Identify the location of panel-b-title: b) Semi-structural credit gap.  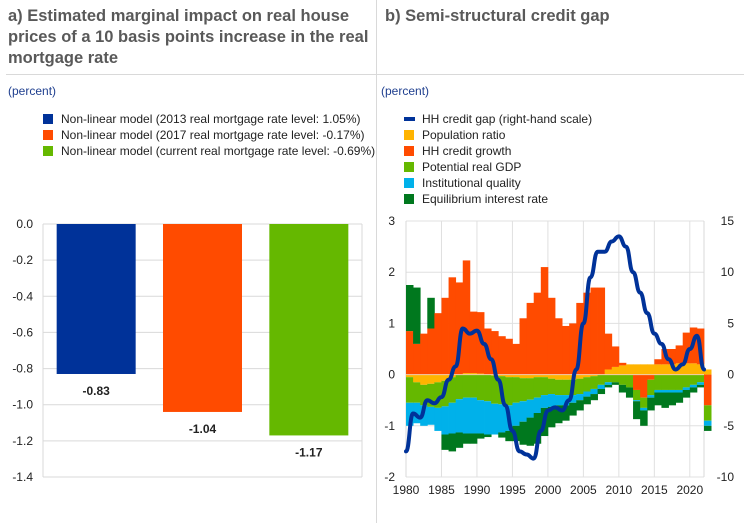
(497, 16).